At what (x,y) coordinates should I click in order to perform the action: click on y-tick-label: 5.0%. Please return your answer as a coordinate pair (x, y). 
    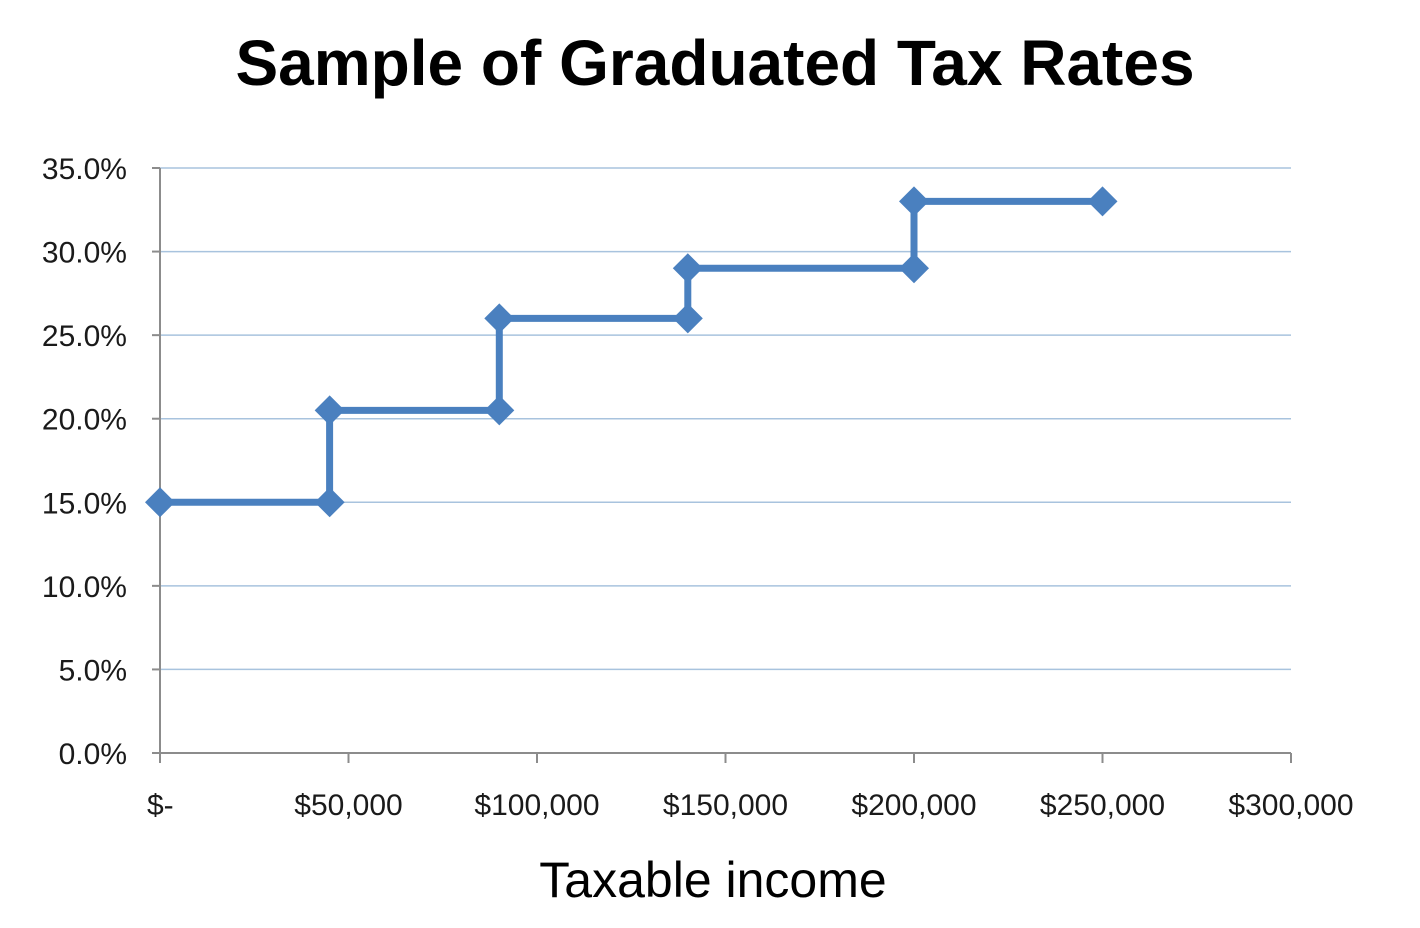
    Looking at the image, I should click on (93, 670).